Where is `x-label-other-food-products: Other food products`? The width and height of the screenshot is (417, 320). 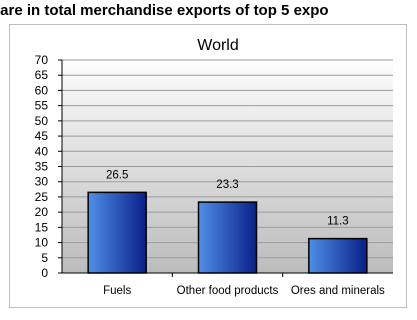 x-label-other-food-products: Other food products is located at coordinates (228, 291).